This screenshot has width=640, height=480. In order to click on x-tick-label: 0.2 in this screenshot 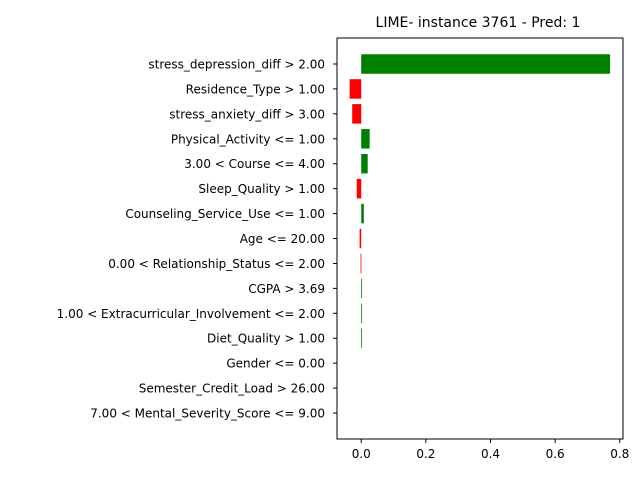, I will do `click(425, 454)`.